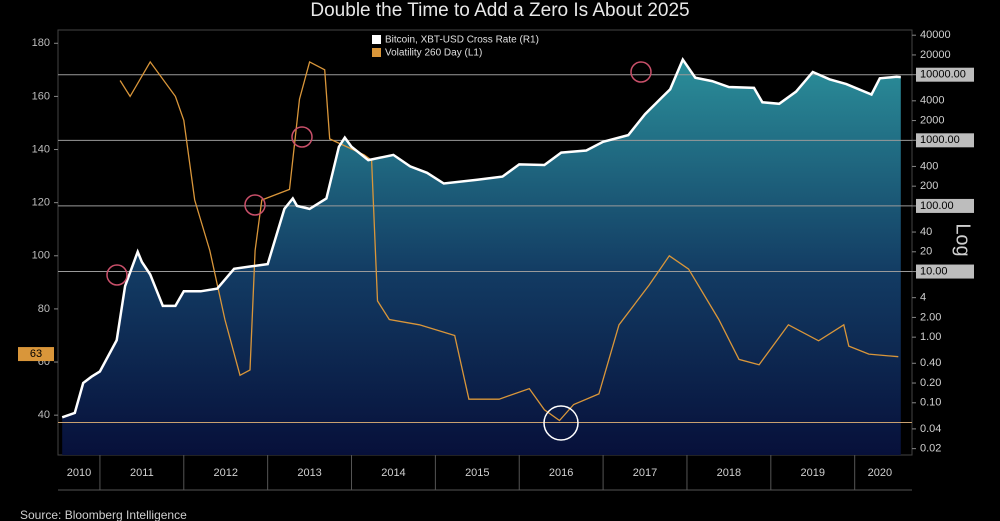  What do you see at coordinates (41, 149) in the screenshot?
I see `y-tick-label: 140` at bounding box center [41, 149].